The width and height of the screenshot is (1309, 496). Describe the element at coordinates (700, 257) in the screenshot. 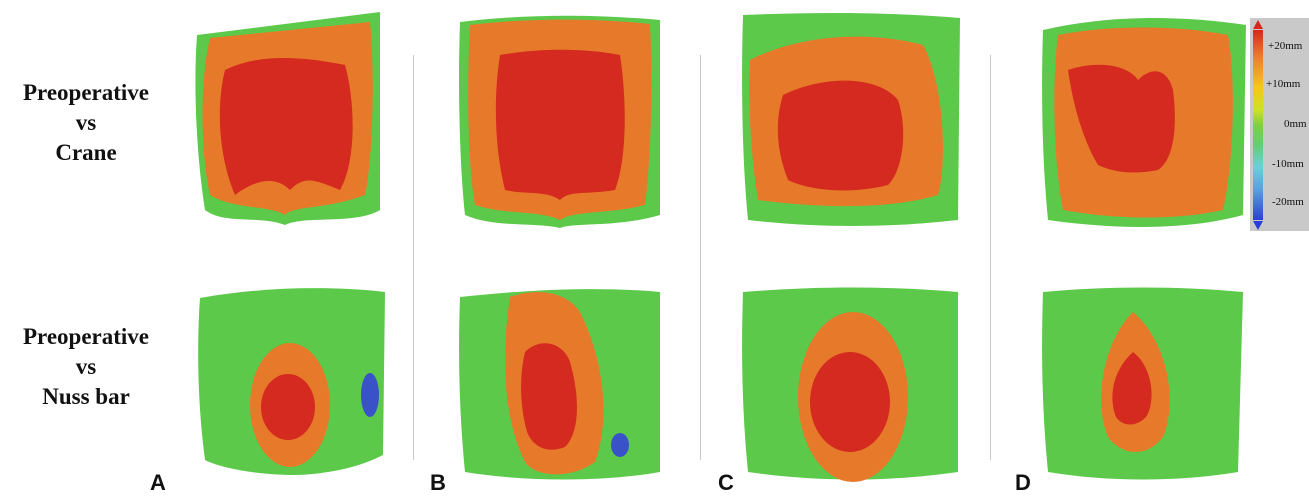

I see `divider-bc` at that location.